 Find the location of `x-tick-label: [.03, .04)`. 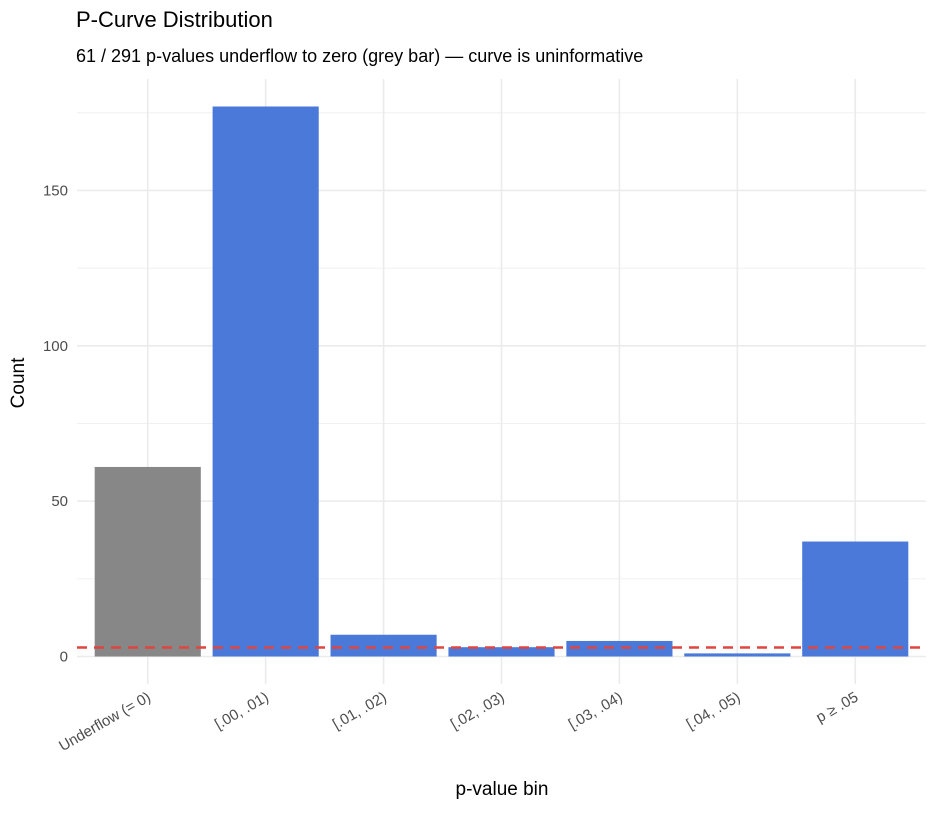

x-tick-label: [.03, .04) is located at coordinates (596, 711).